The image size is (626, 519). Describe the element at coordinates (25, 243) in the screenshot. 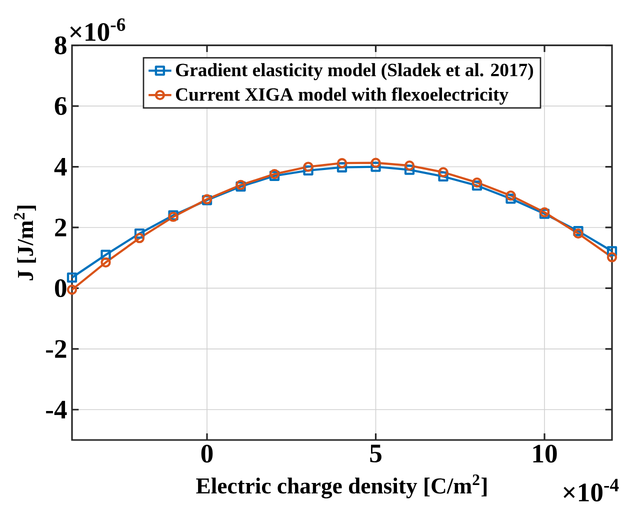

I see `y-axis-title: J [J/m$^{2}$]` at that location.